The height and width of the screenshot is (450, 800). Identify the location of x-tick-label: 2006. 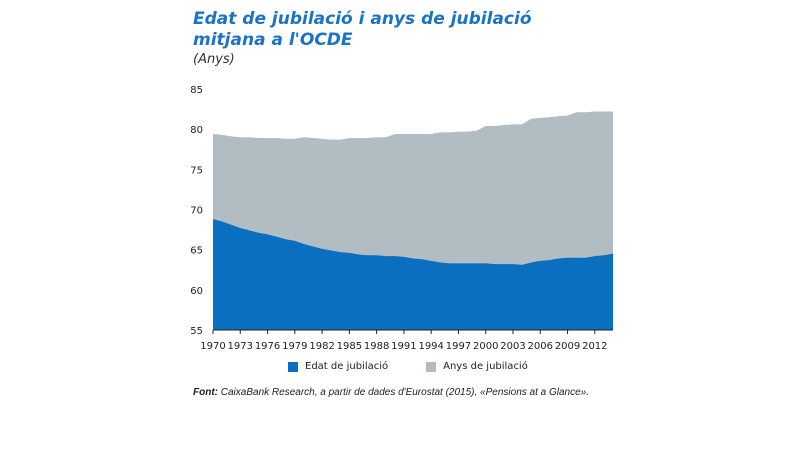
(540, 346).